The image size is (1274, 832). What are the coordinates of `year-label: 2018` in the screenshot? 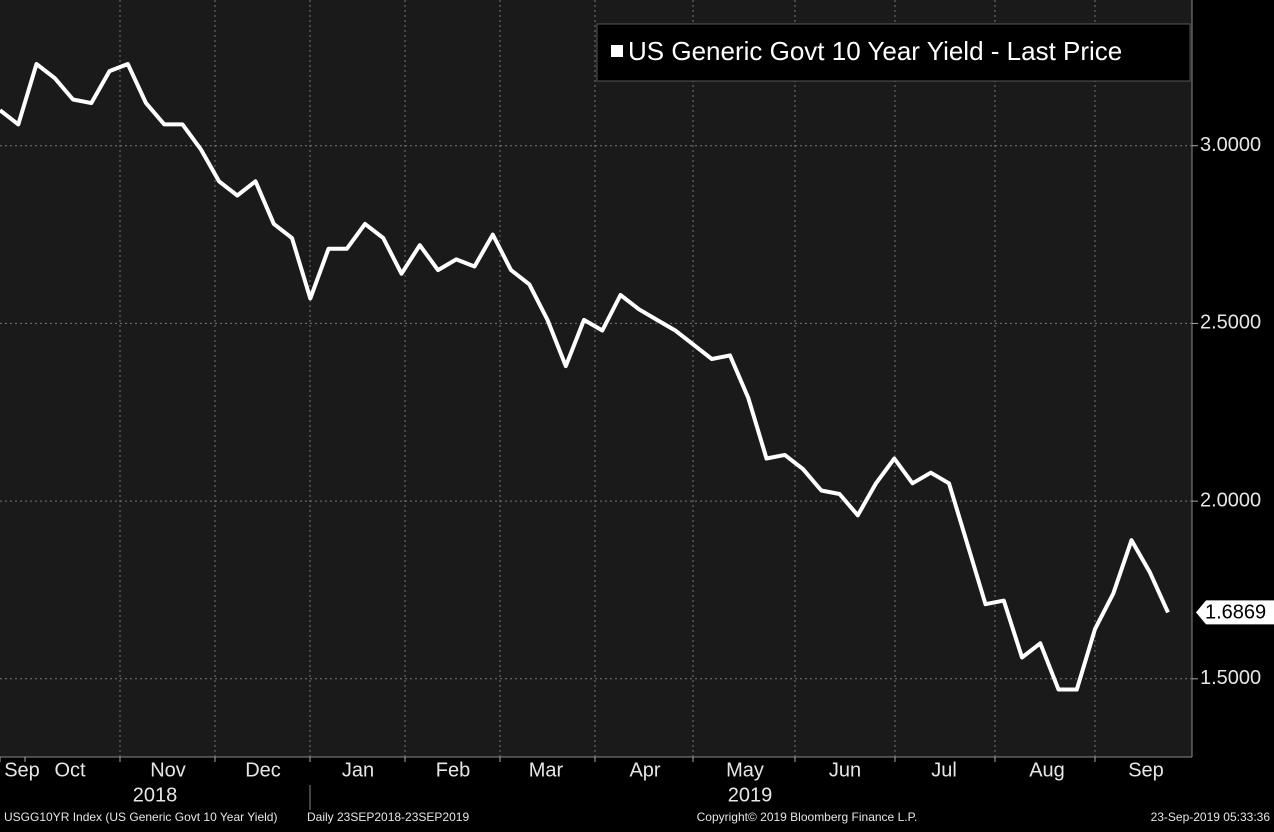 It's located at (155, 795).